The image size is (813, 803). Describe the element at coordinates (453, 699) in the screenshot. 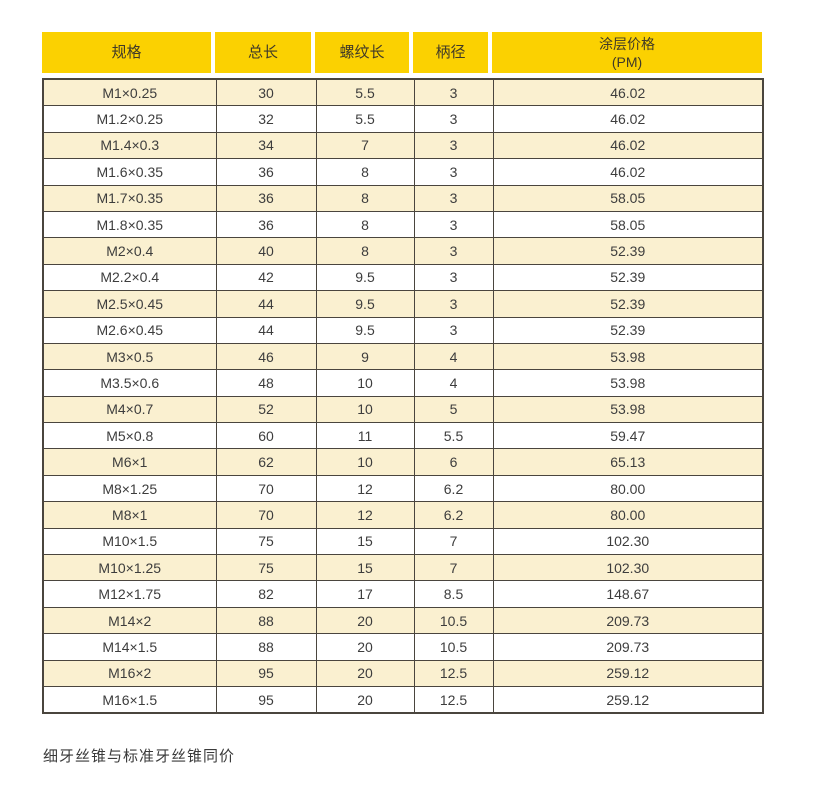

I see `table-cell: 12.5` at that location.